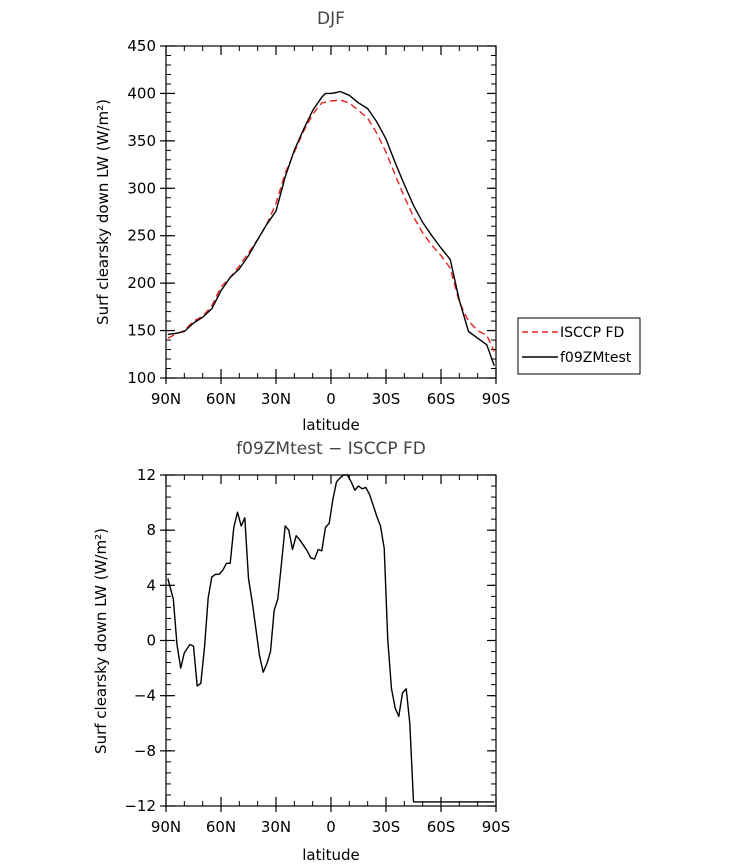 Image resolution: width=733 pixels, height=866 pixels. What do you see at coordinates (141, 93) in the screenshot?
I see `y-tick-label: 400` at bounding box center [141, 93].